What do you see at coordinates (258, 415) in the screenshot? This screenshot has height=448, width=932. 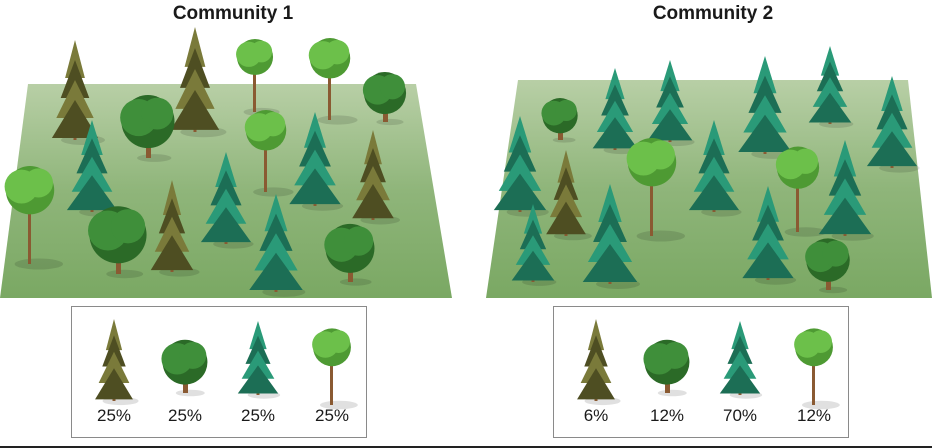 I see `legend-1-pine-percent: 25%` at bounding box center [258, 415].